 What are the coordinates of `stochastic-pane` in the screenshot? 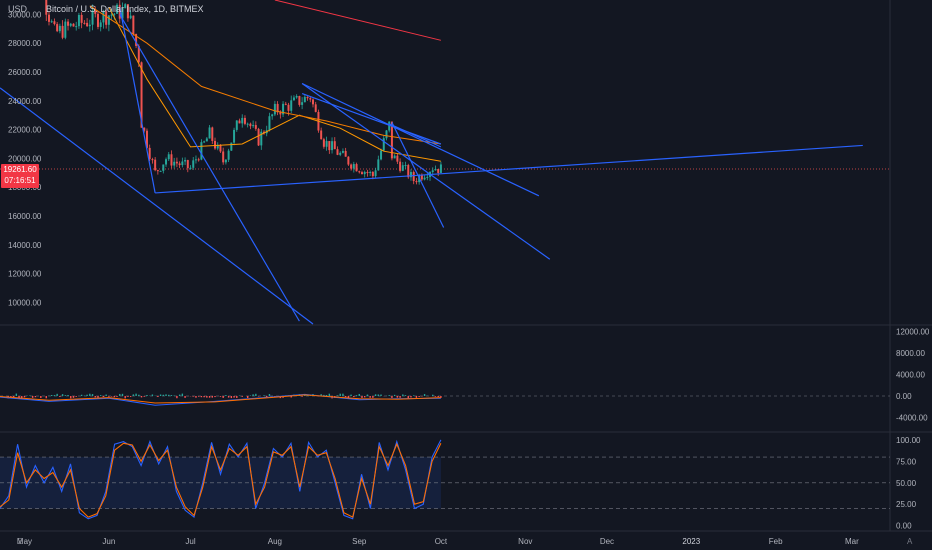 It's located at (445, 479).